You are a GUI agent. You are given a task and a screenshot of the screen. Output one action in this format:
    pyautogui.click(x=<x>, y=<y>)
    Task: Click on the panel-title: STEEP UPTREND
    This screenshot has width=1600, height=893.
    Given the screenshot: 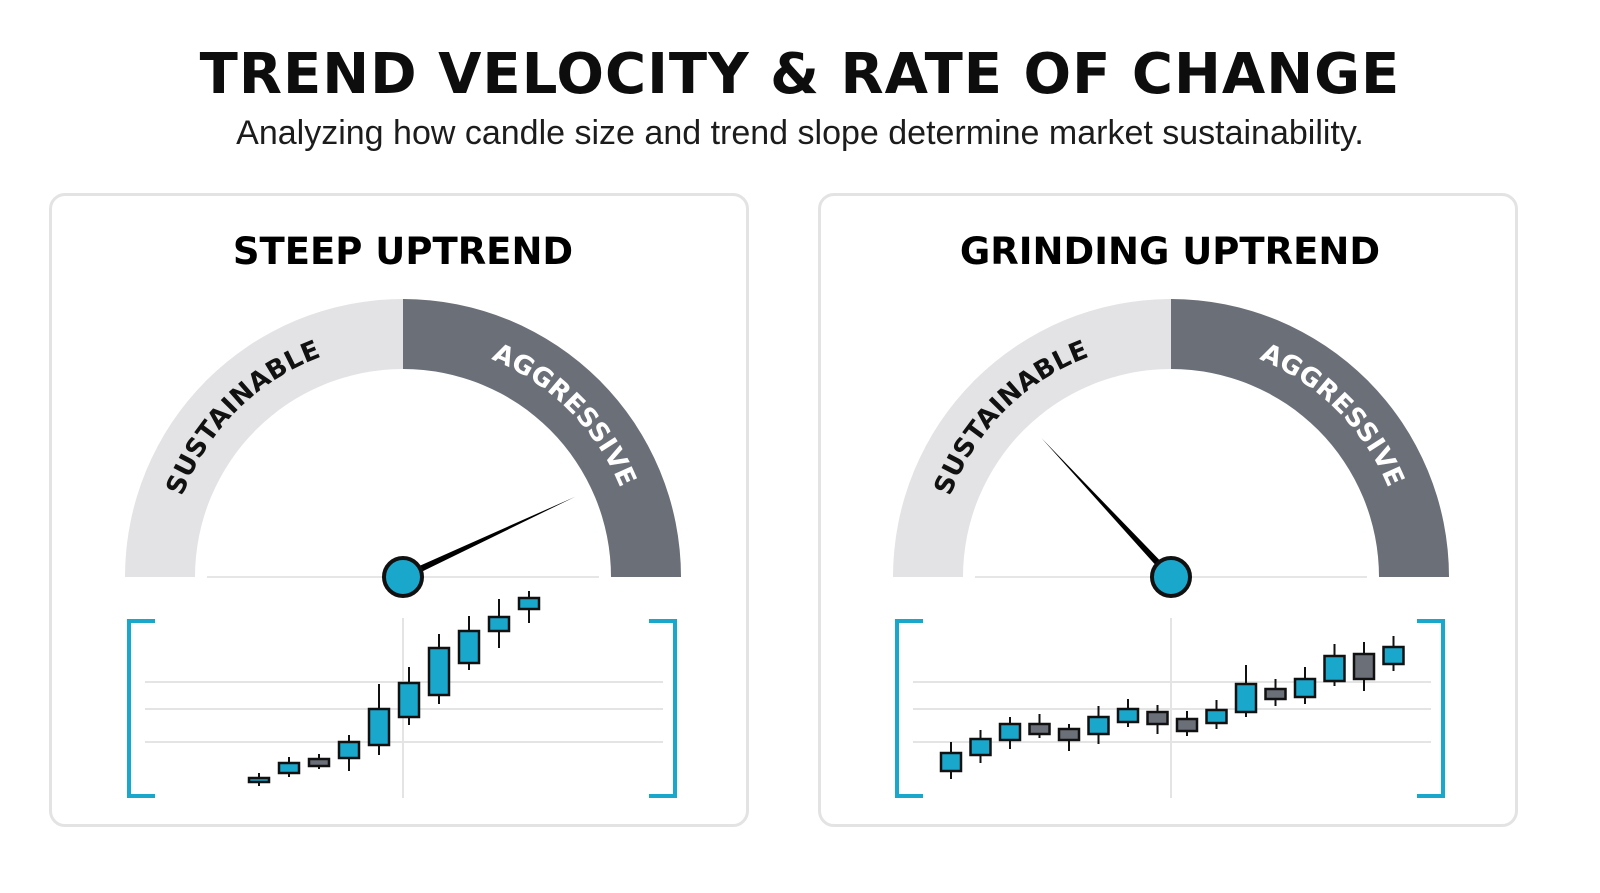 What is the action you would take?
    pyautogui.click(x=403, y=251)
    